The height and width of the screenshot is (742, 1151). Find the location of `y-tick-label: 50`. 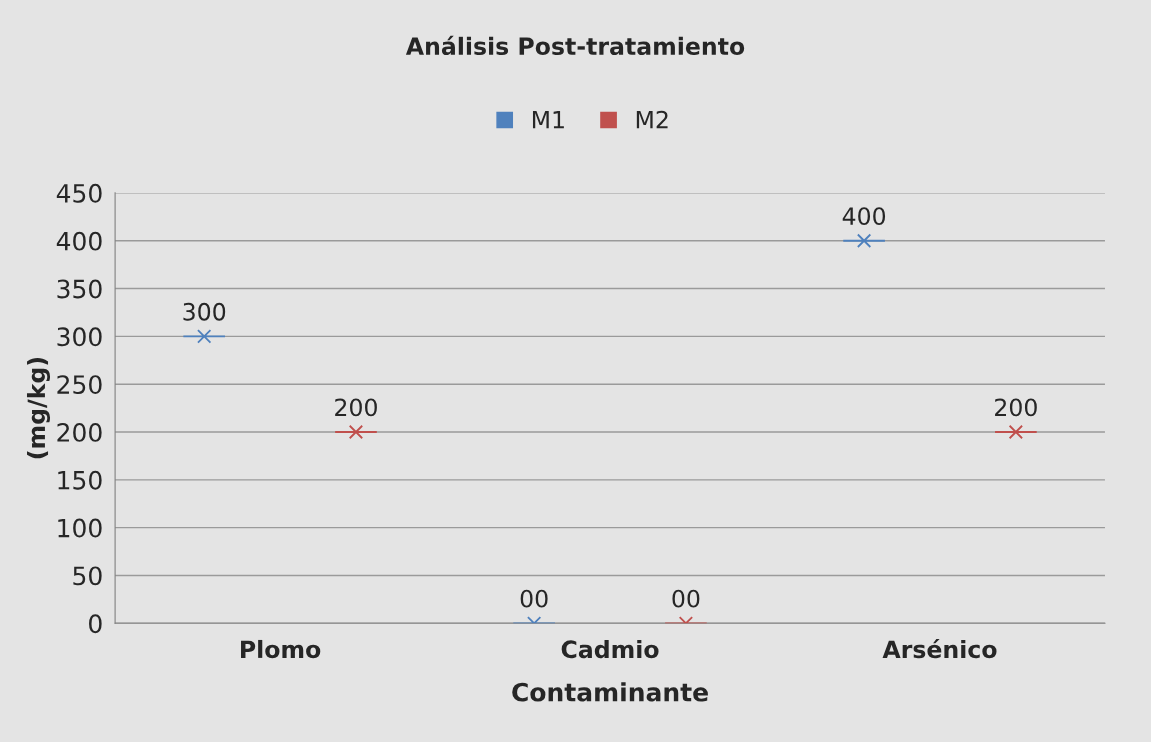

y-tick-label: 50 is located at coordinates (87, 576).